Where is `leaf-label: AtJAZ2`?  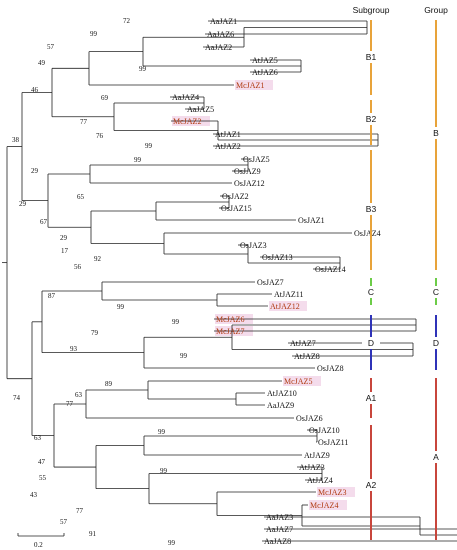 leaf-label: AtJAZ2 is located at coordinates (228, 146).